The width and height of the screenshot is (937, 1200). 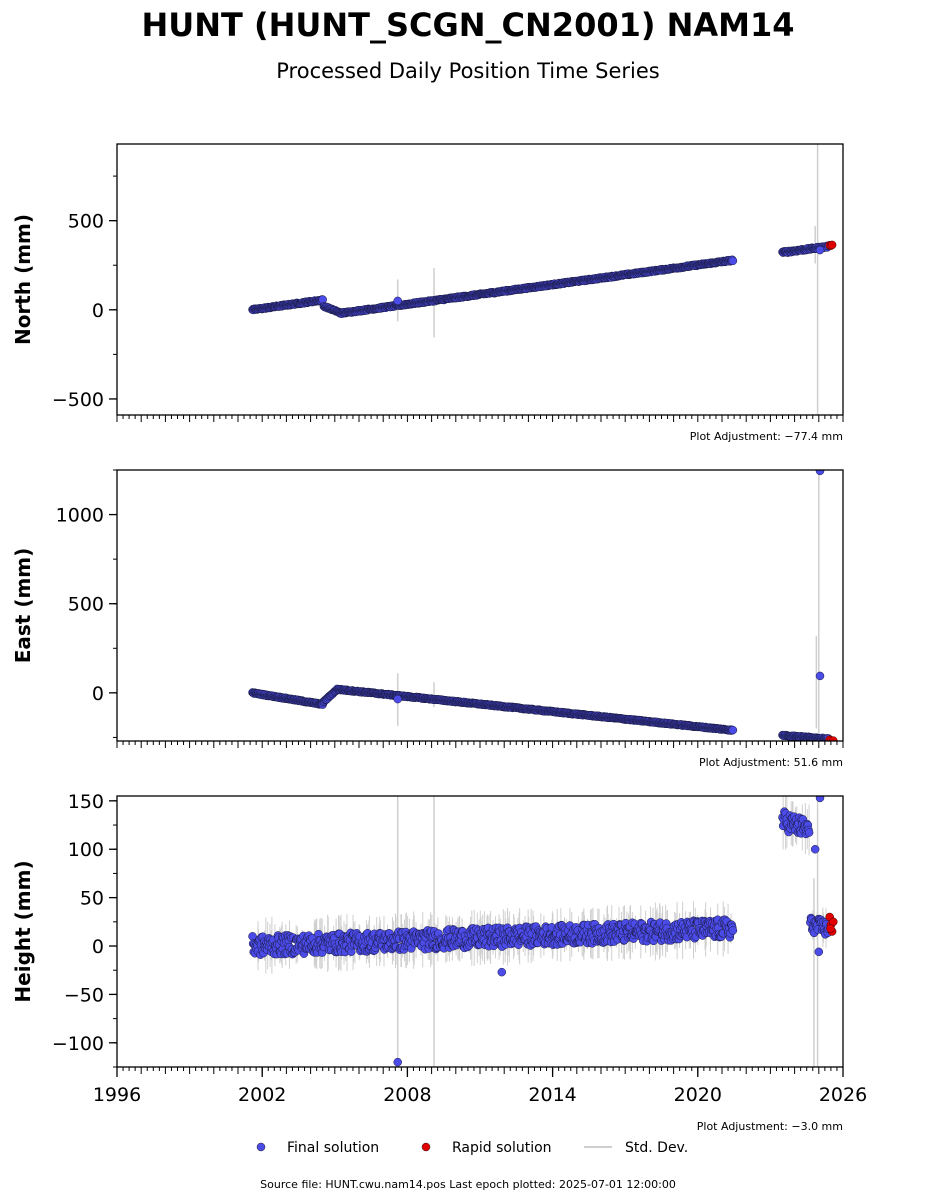 I want to click on y-tick-label: 100, so click(x=86, y=850).